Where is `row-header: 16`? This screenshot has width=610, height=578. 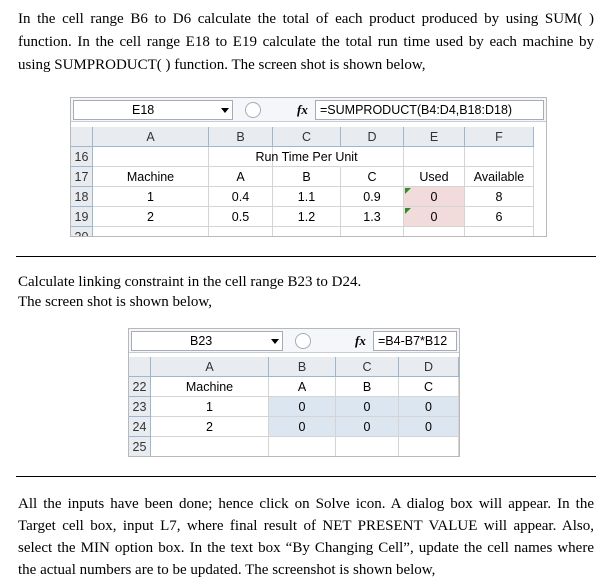 row-header: 16 is located at coordinates (82, 157).